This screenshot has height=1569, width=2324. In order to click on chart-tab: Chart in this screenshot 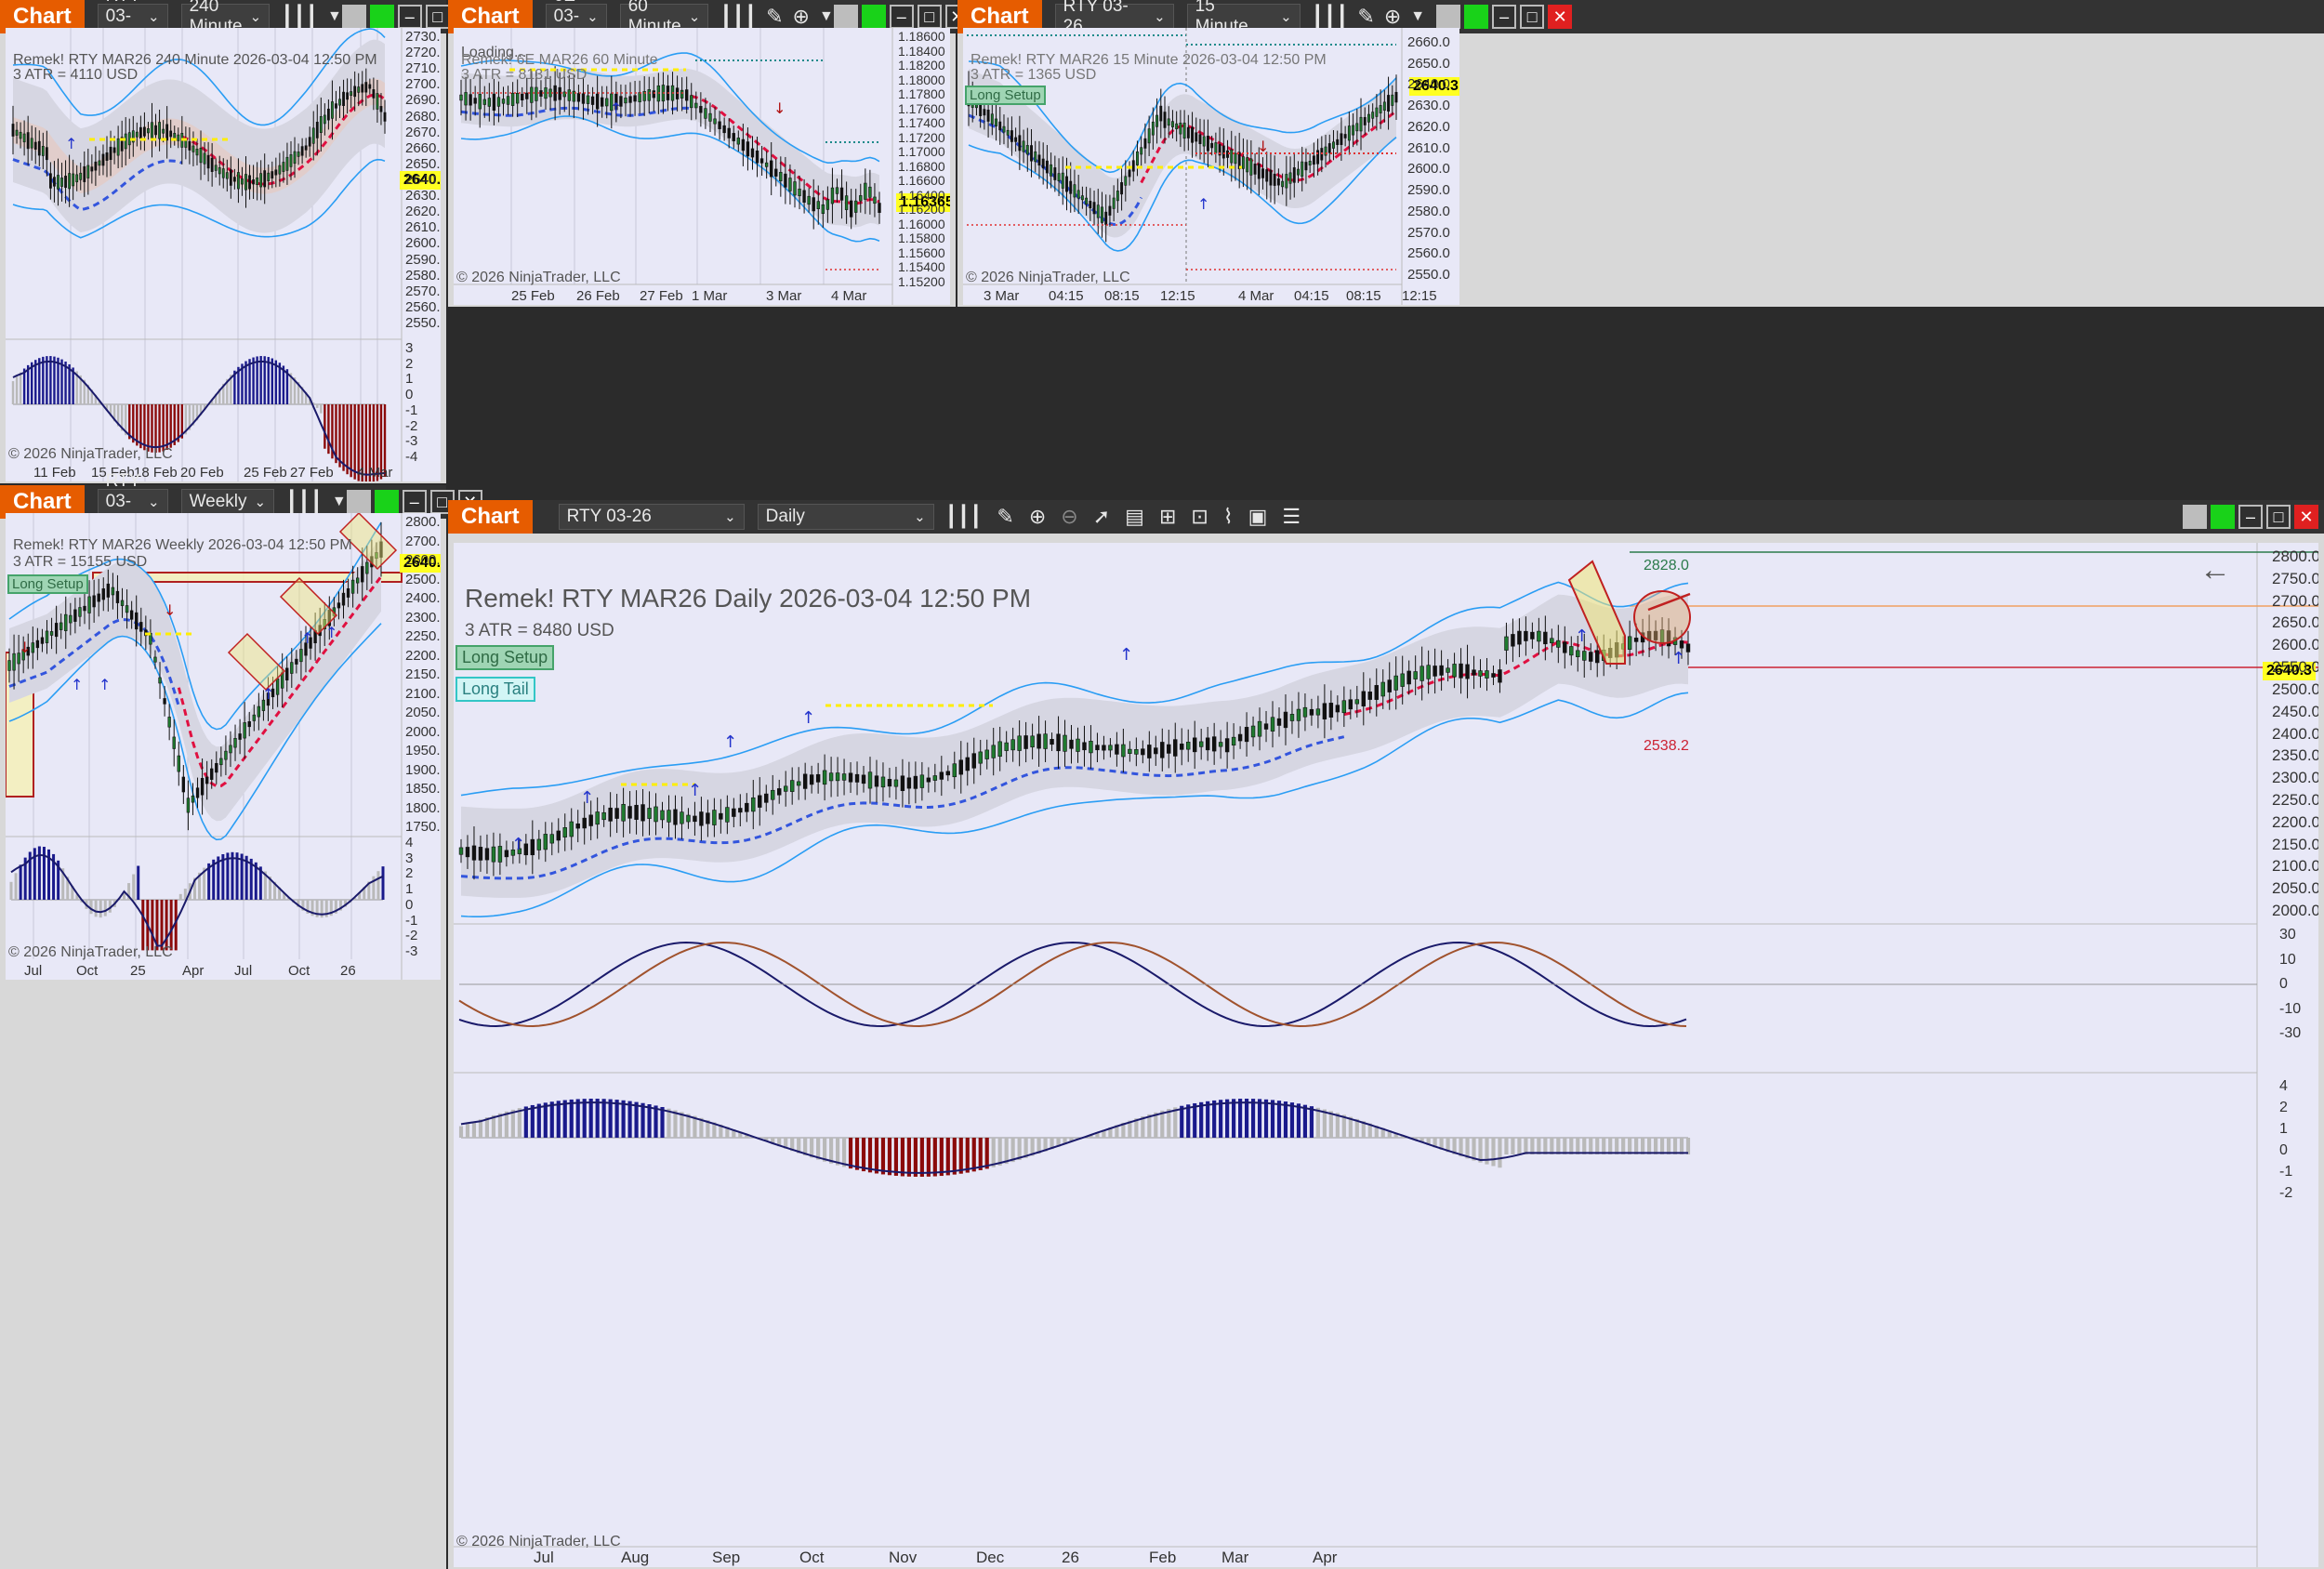, I will do `click(490, 517)`.